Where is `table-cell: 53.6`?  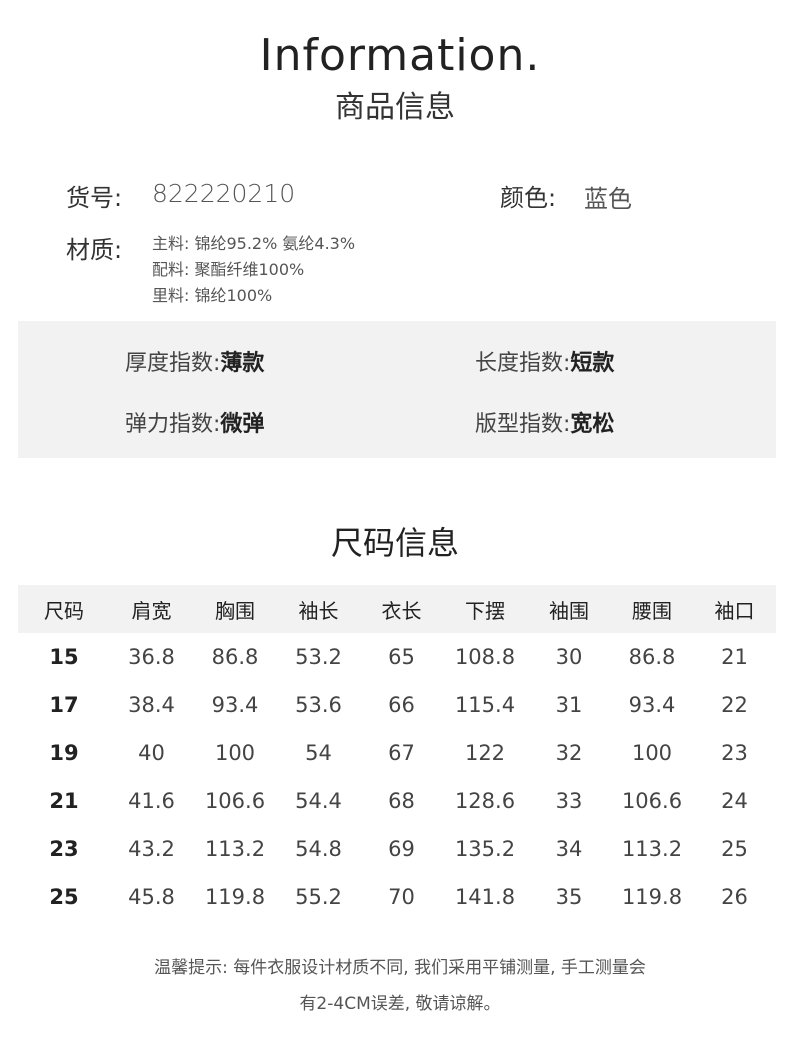 table-cell: 53.6 is located at coordinates (318, 705).